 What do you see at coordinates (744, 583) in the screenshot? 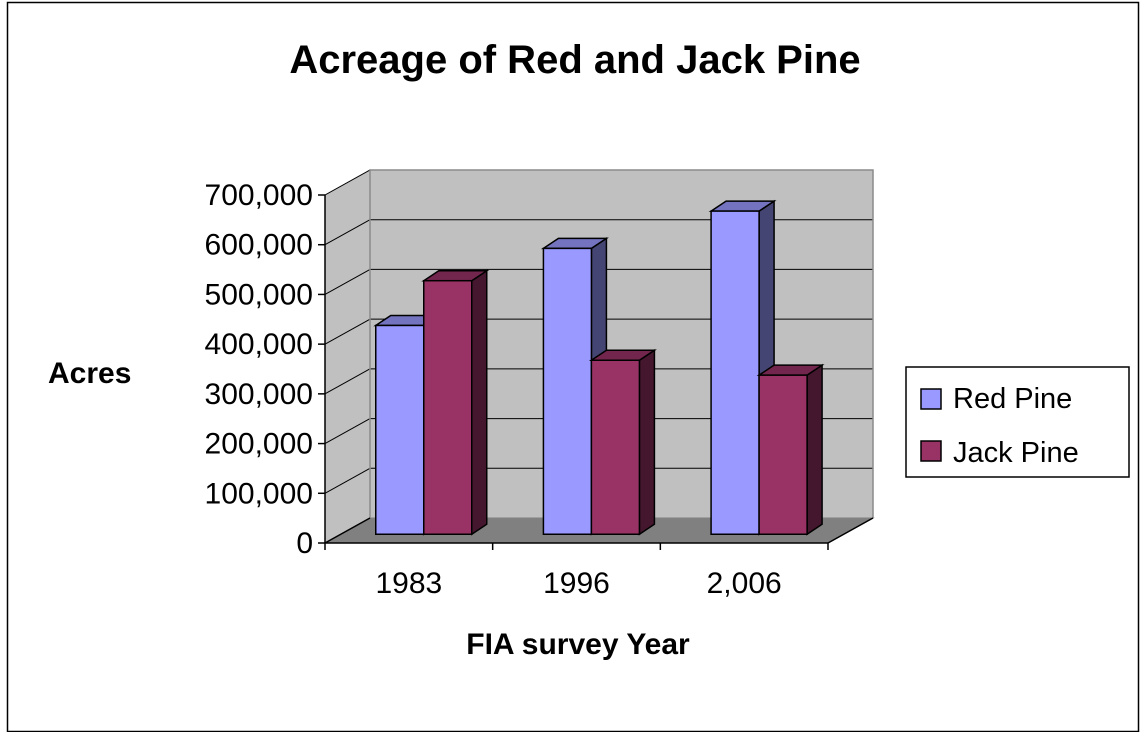
I see `x-tick-label: 2,006` at bounding box center [744, 583].